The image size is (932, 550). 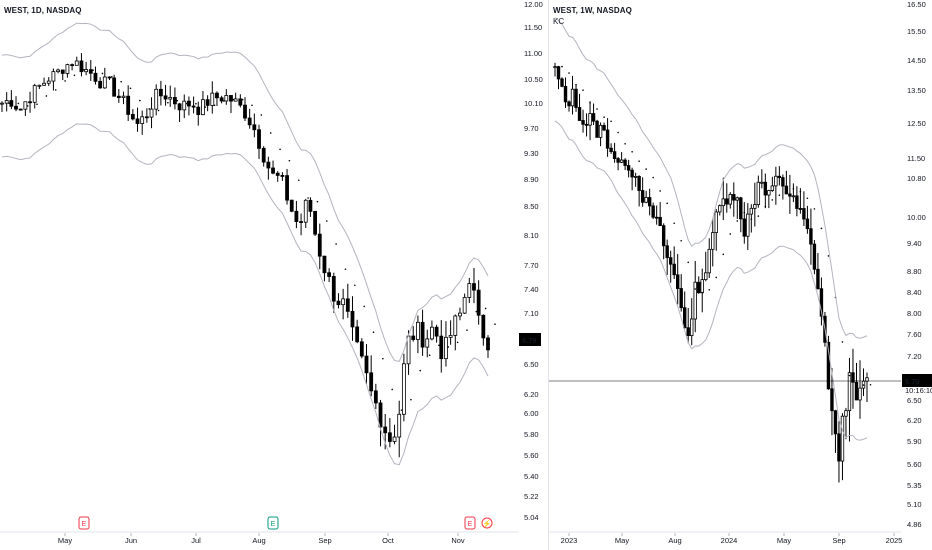 I want to click on event-label: E, so click(x=84, y=524).